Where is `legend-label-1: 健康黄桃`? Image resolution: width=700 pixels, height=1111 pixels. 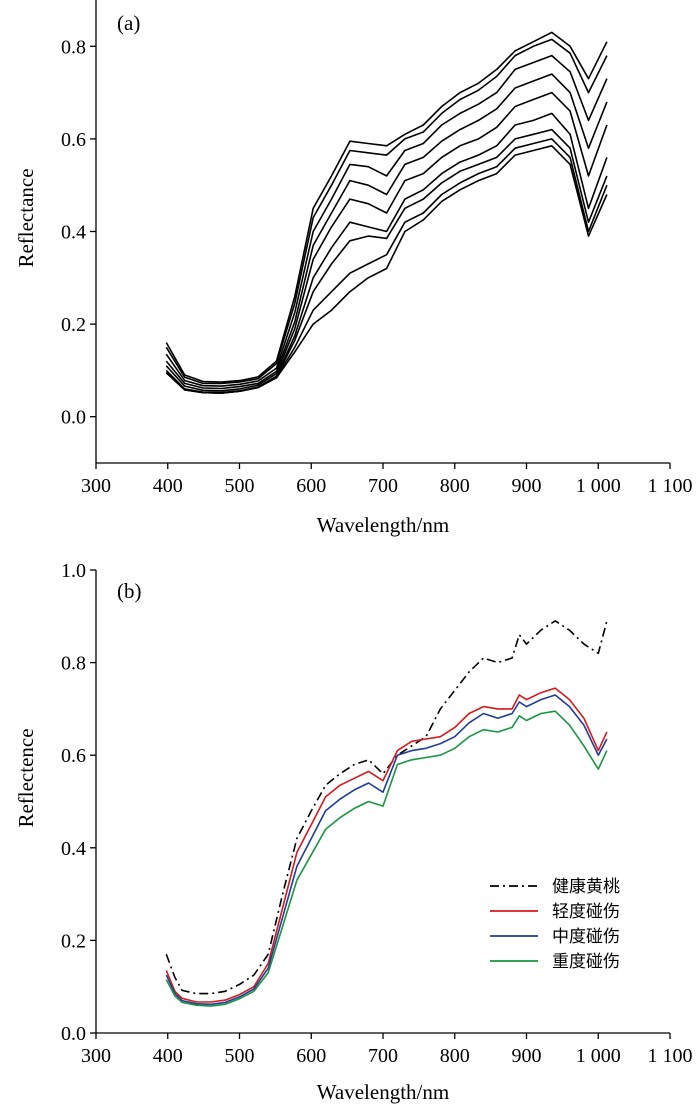
legend-label-1: 健康黄桃 is located at coordinates (586, 887).